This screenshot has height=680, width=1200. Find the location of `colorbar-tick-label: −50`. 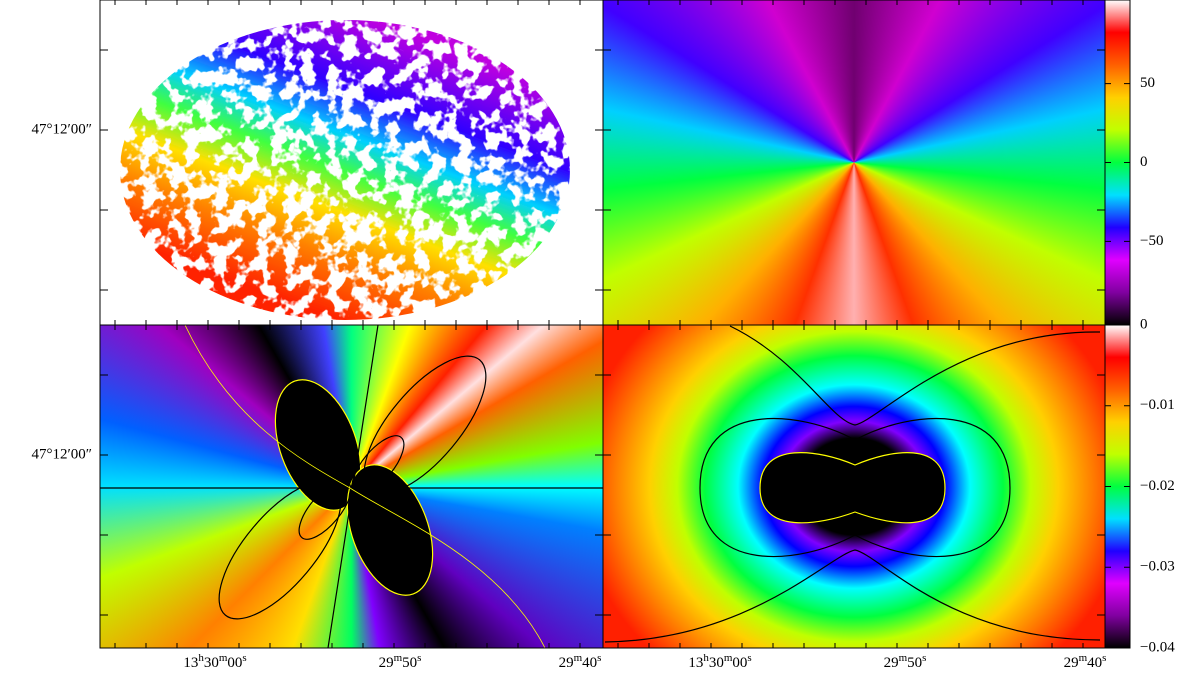

colorbar-tick-label: −50 is located at coordinates (1151, 241).